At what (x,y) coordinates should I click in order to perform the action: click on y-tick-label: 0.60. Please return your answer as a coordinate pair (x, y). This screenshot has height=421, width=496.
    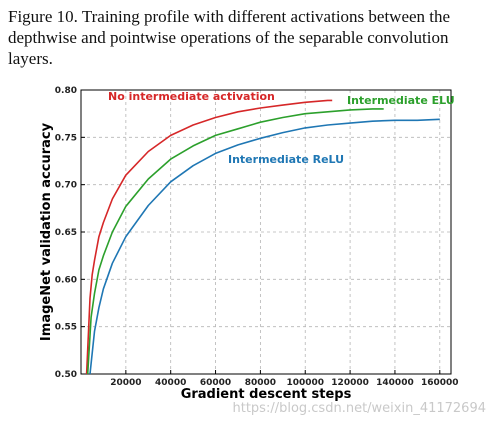
    Looking at the image, I should click on (66, 280).